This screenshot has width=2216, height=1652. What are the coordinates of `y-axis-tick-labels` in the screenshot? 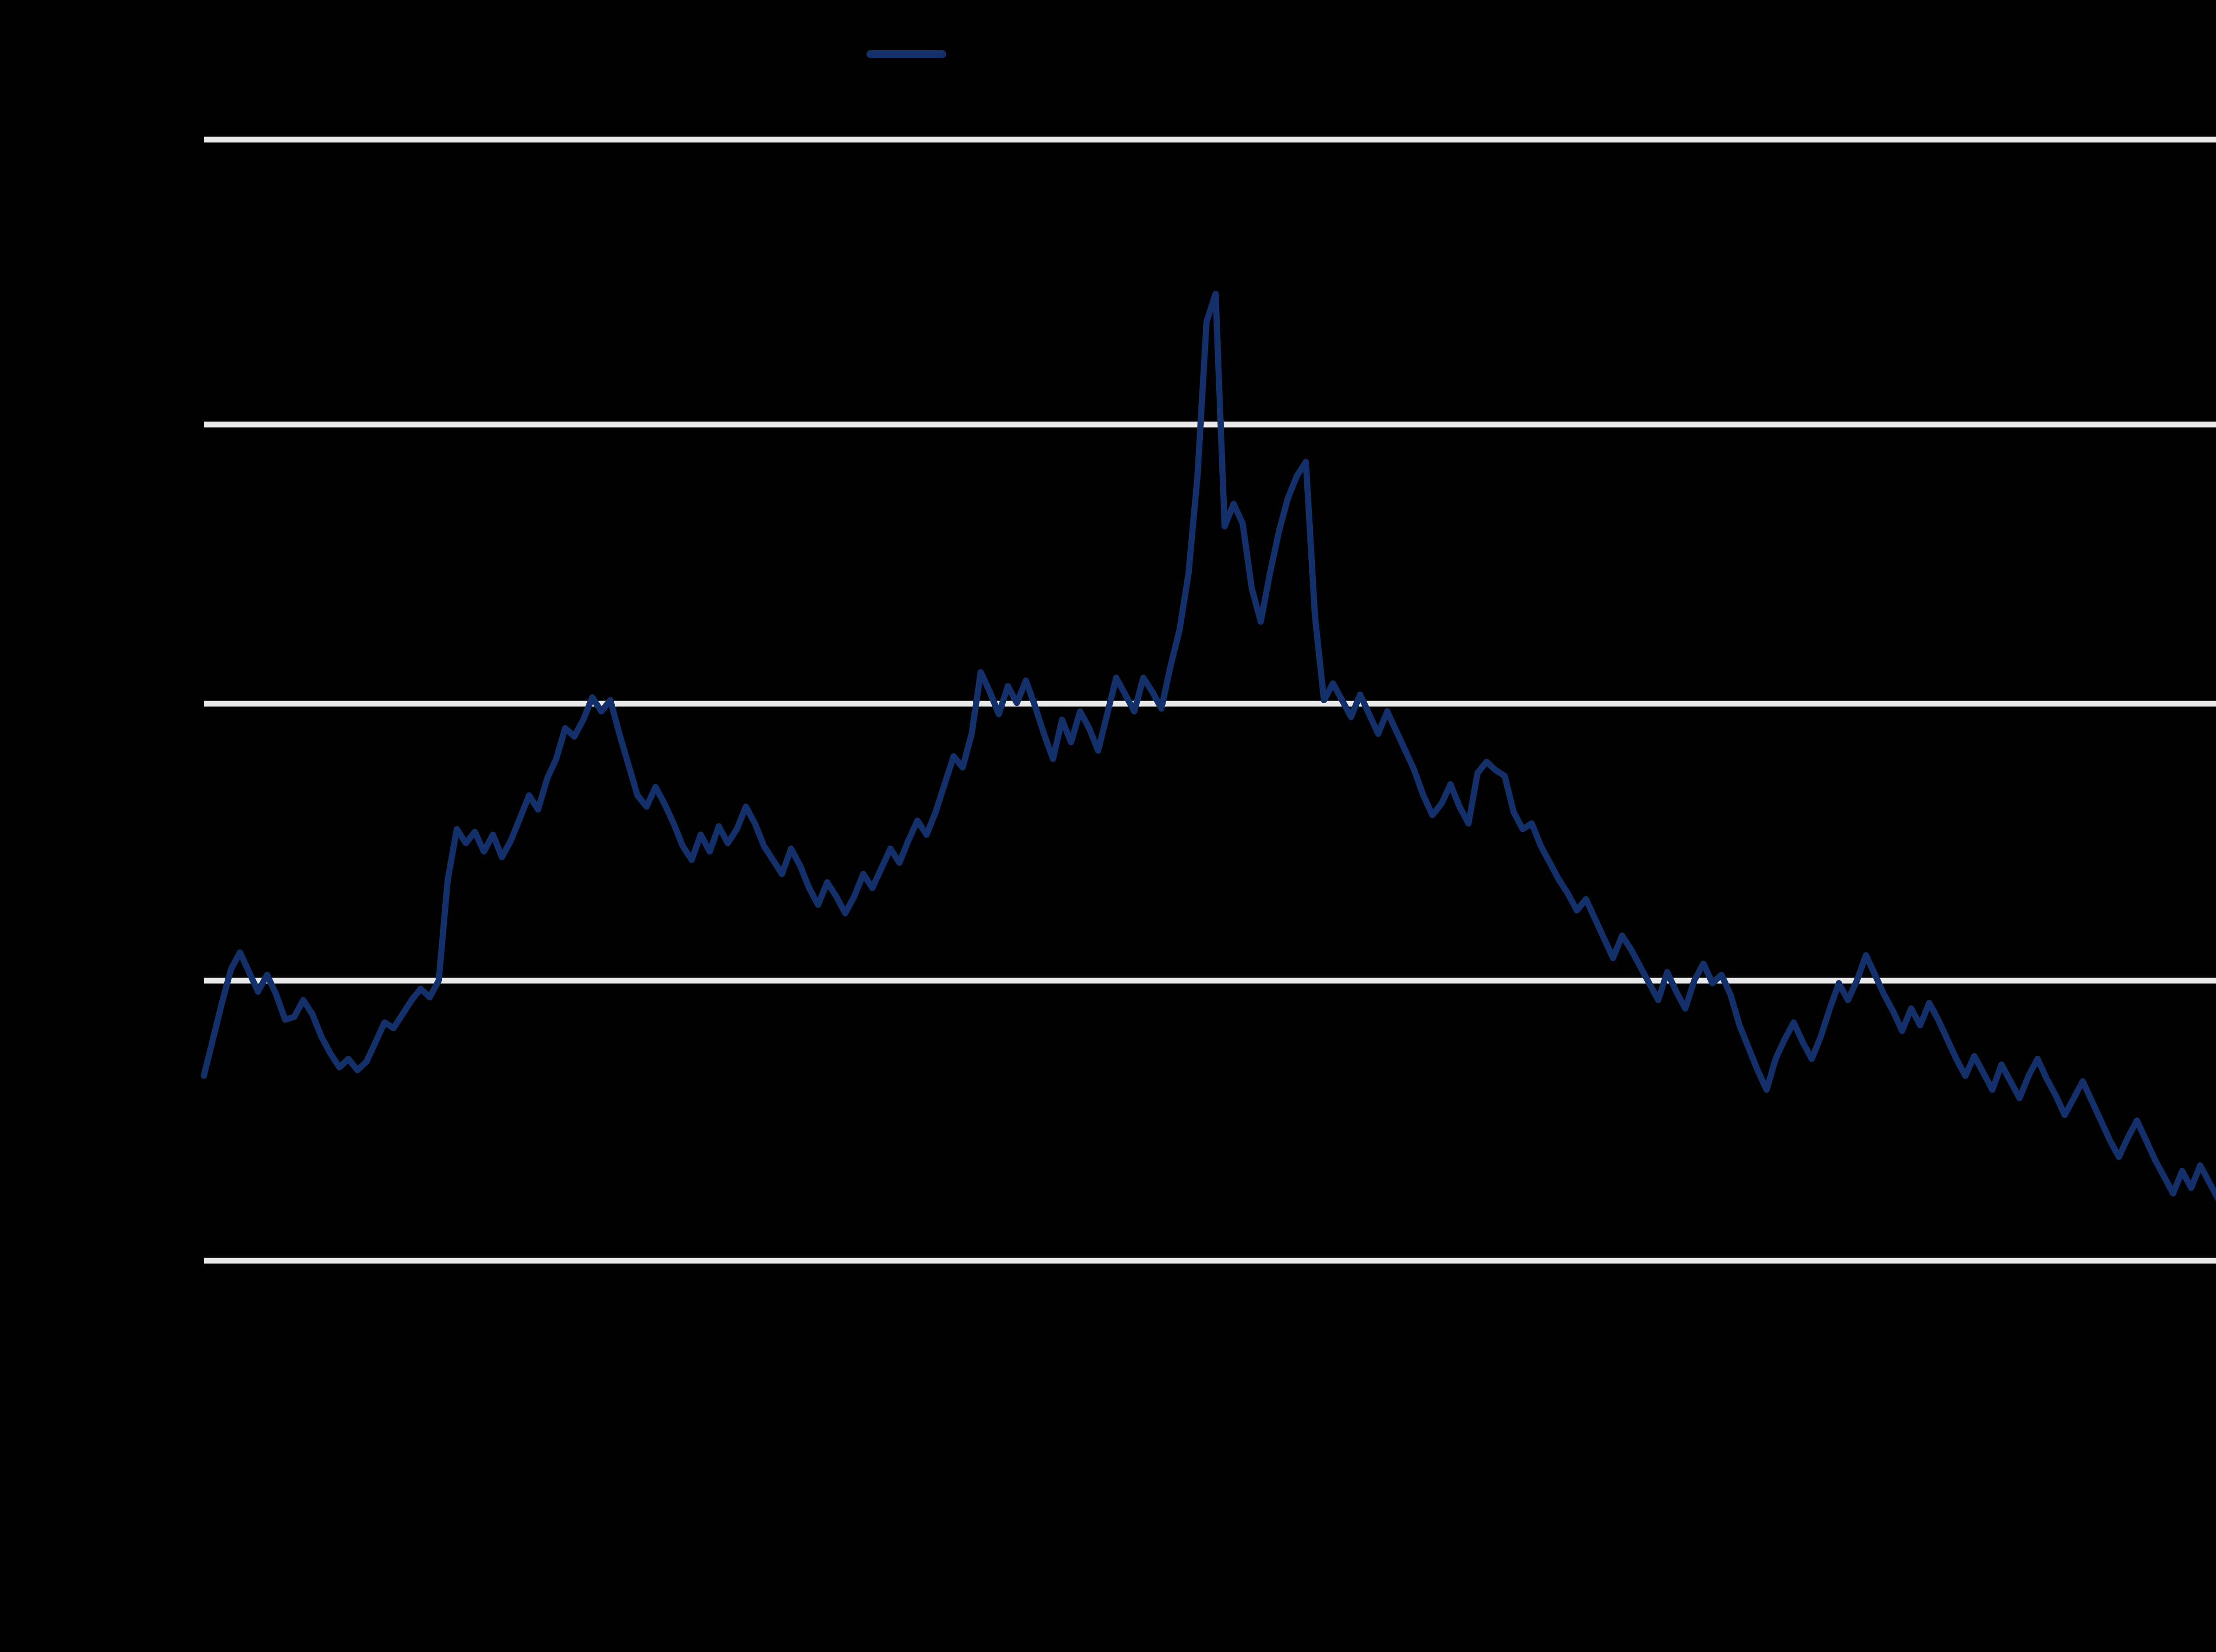 It's located at (93, 826).